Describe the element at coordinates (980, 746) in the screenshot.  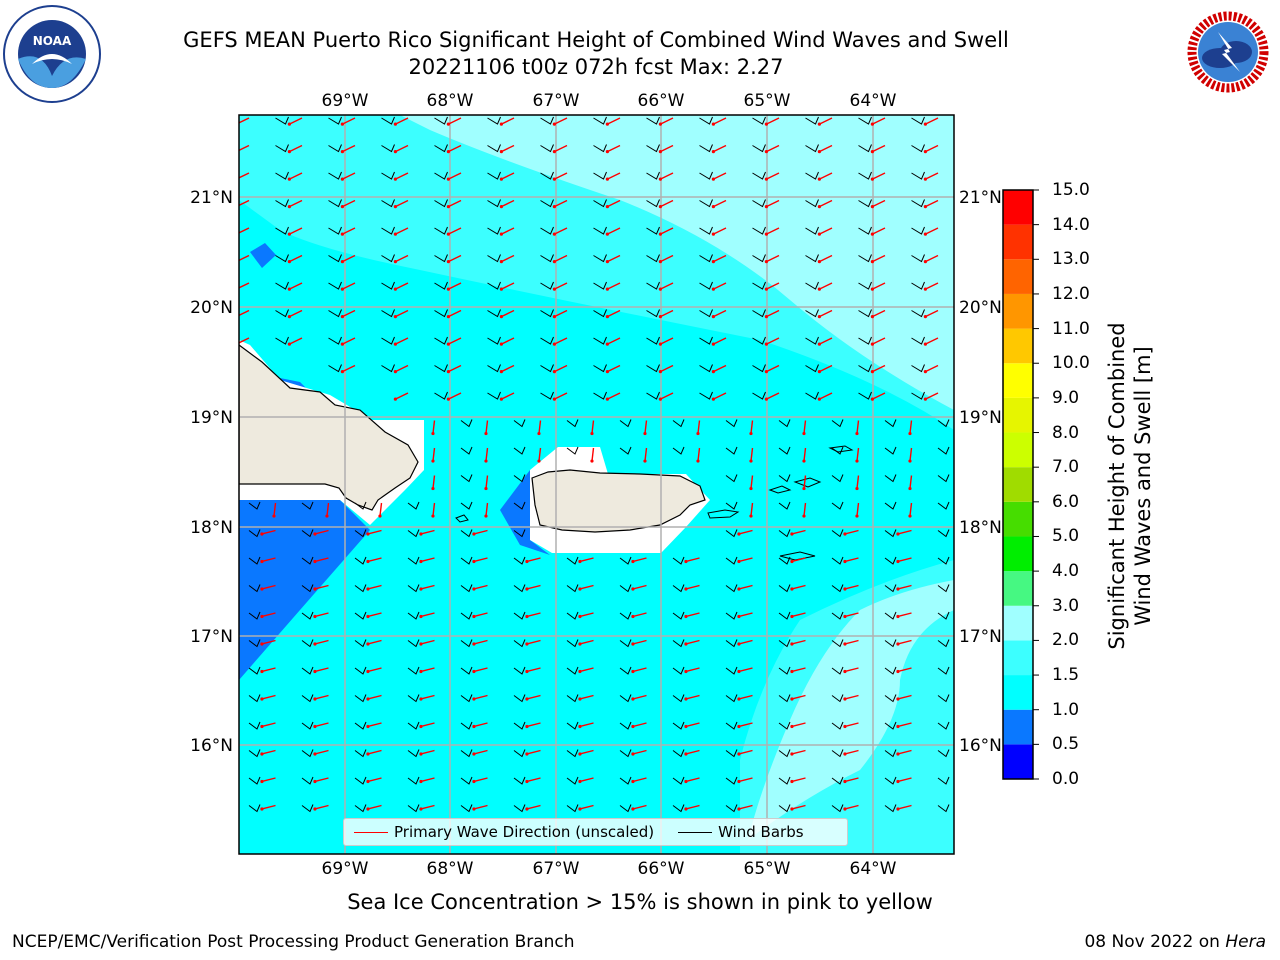
I see `lat-label-right: 16°N` at that location.